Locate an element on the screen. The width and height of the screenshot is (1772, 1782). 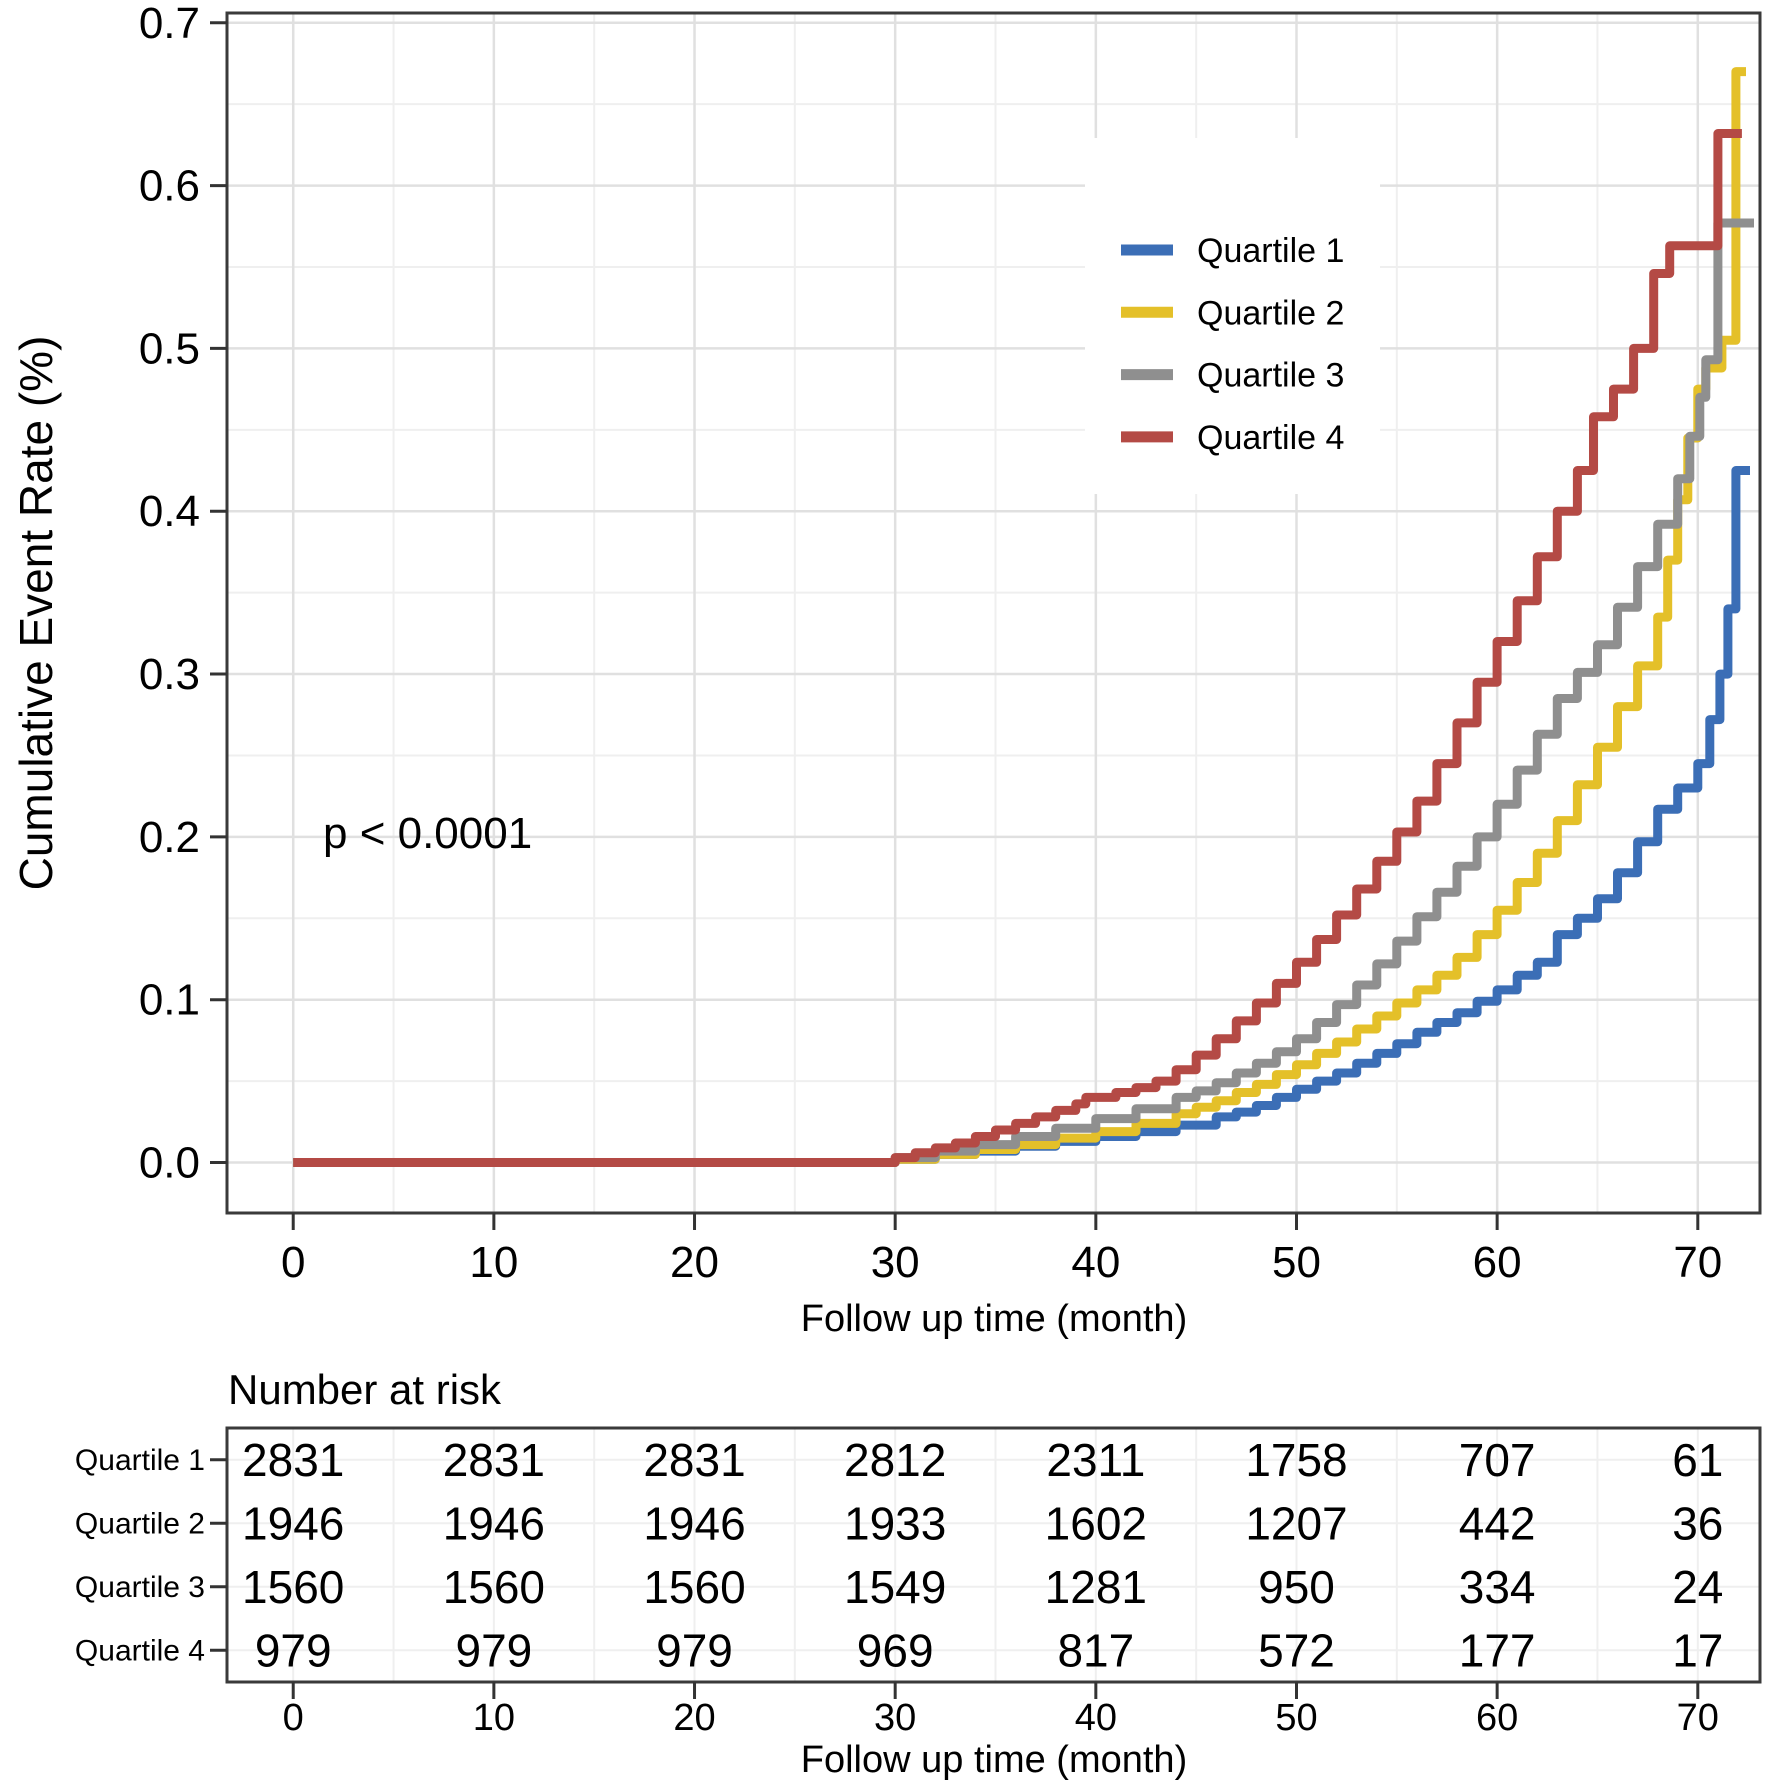
x-tick-label: 10 is located at coordinates (493, 1262).